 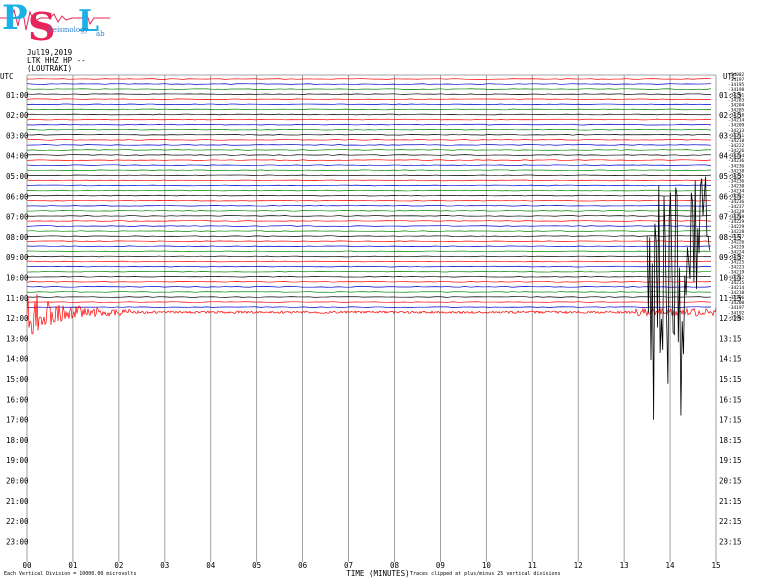 What do you see at coordinates (736, 187) in the screenshot?
I see `trace-count-label: -34230` at bounding box center [736, 187].